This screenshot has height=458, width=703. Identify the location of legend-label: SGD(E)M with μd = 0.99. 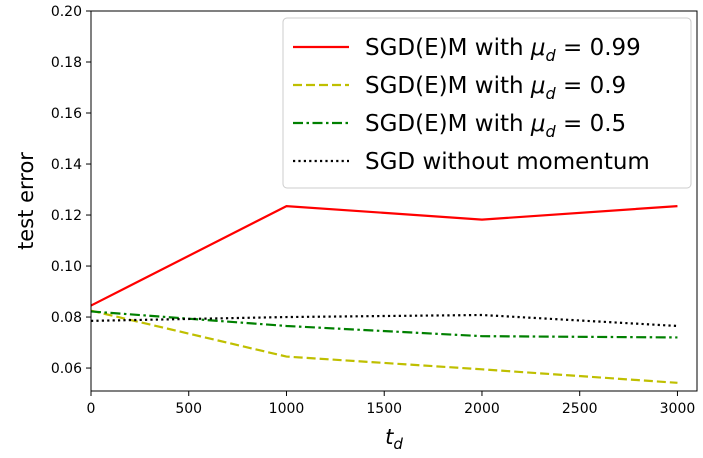
(503, 50).